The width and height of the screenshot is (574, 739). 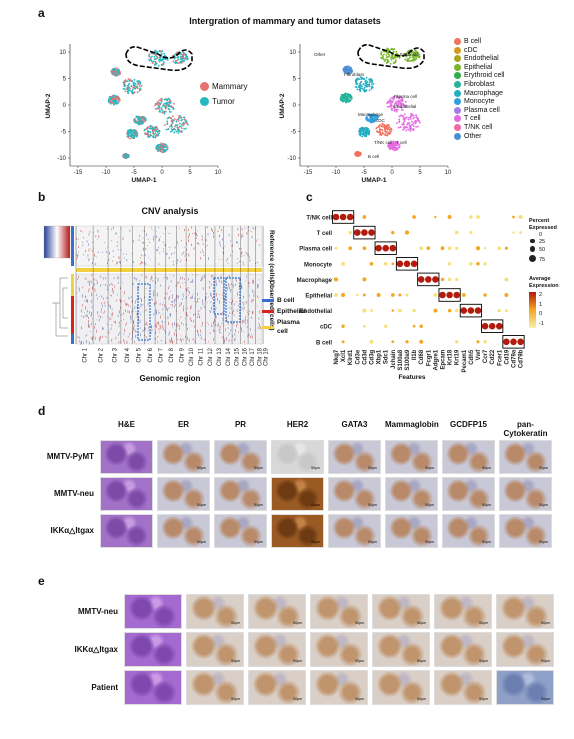 What do you see at coordinates (86, 354) in the screenshot?
I see `chr-label: Chr 1` at bounding box center [86, 354].